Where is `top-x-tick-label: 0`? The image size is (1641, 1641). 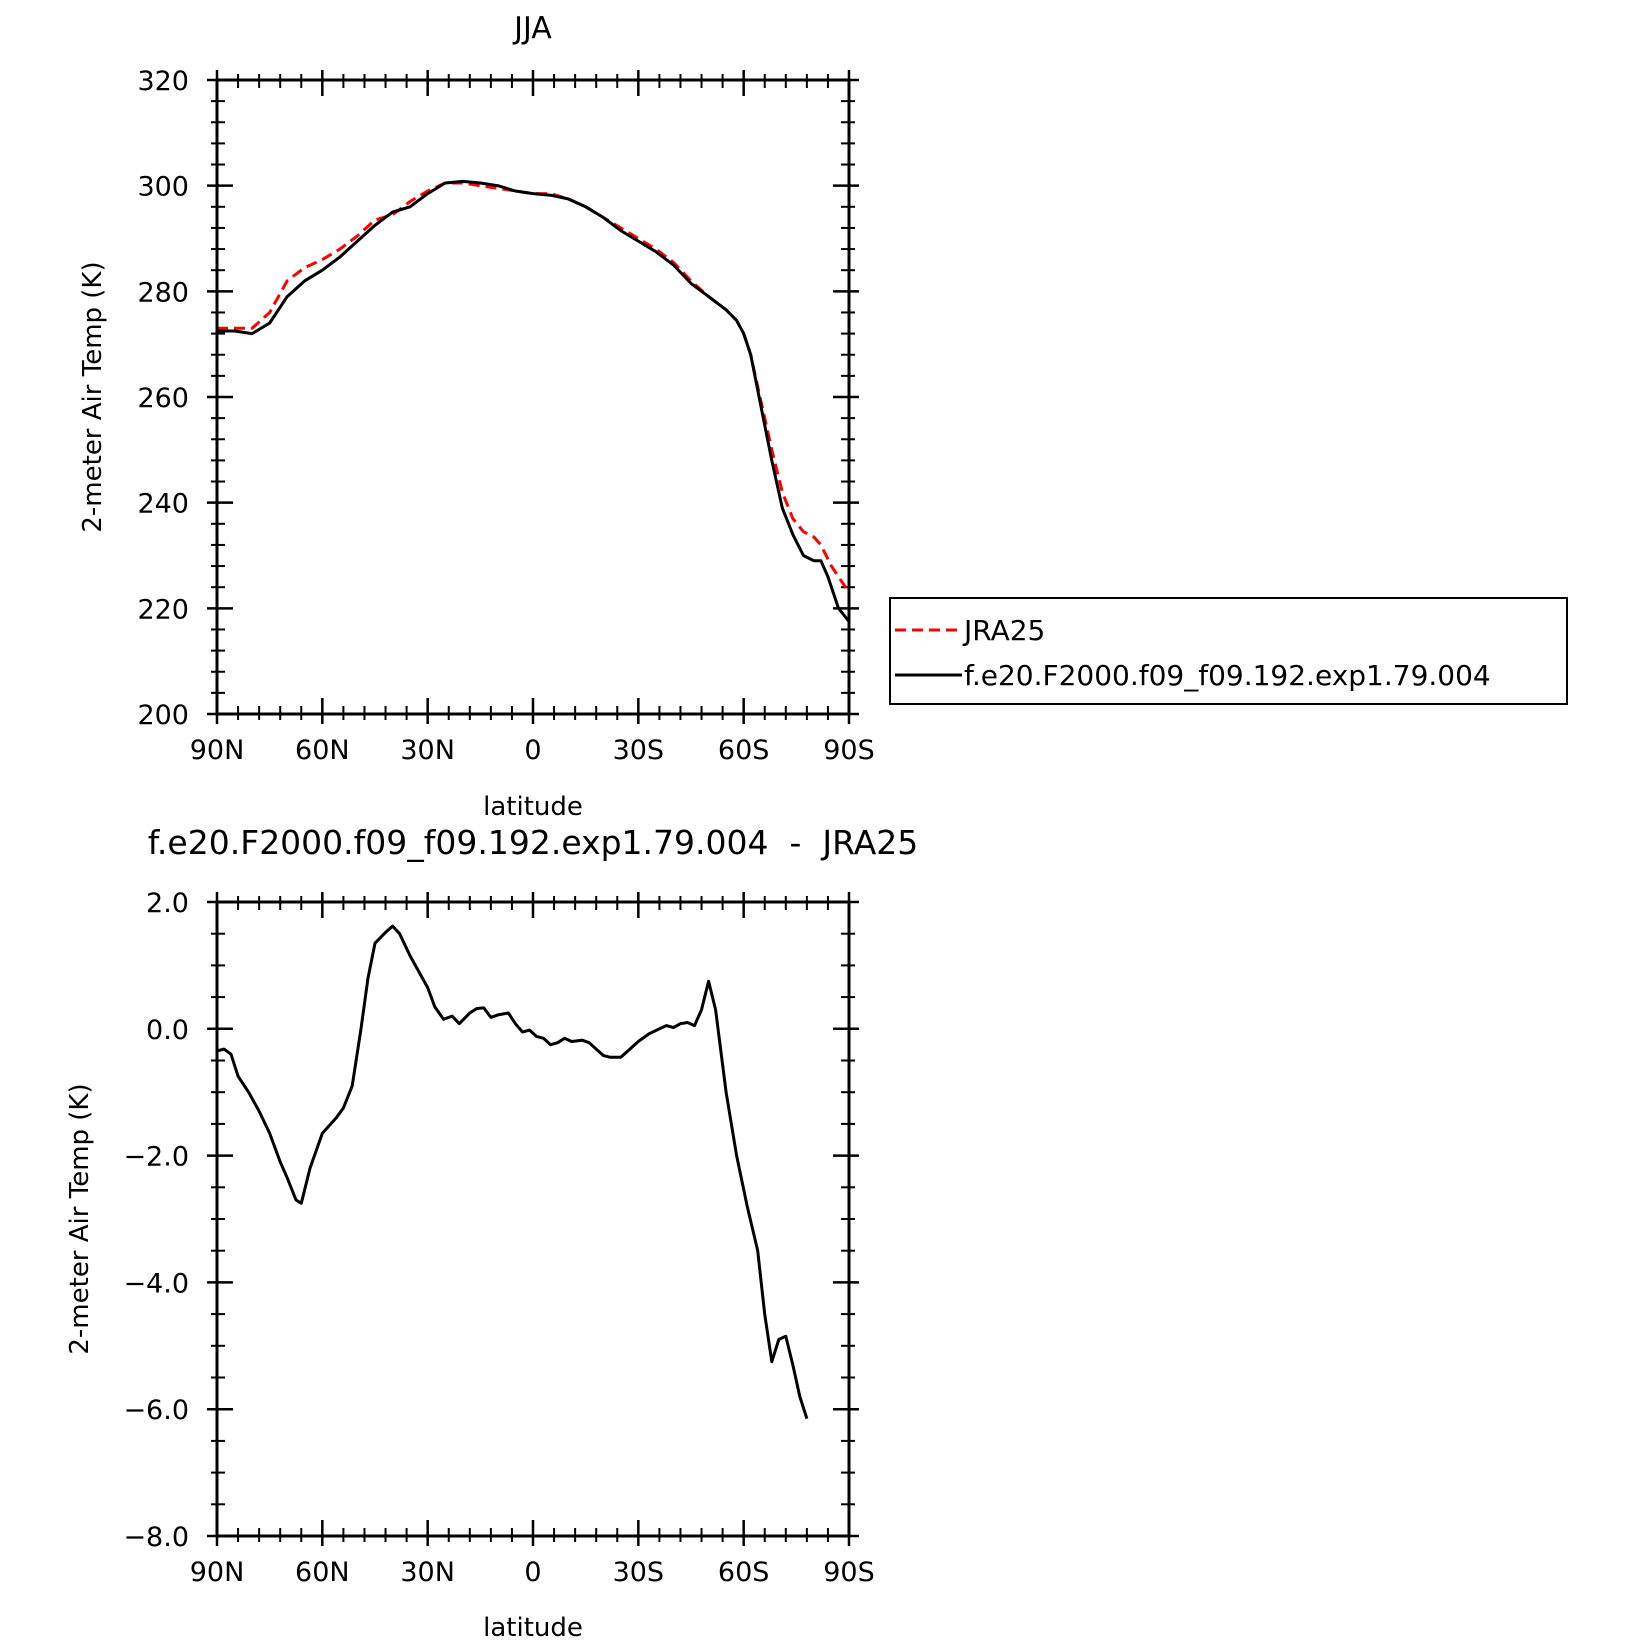
top-x-tick-label: 0 is located at coordinates (532, 750).